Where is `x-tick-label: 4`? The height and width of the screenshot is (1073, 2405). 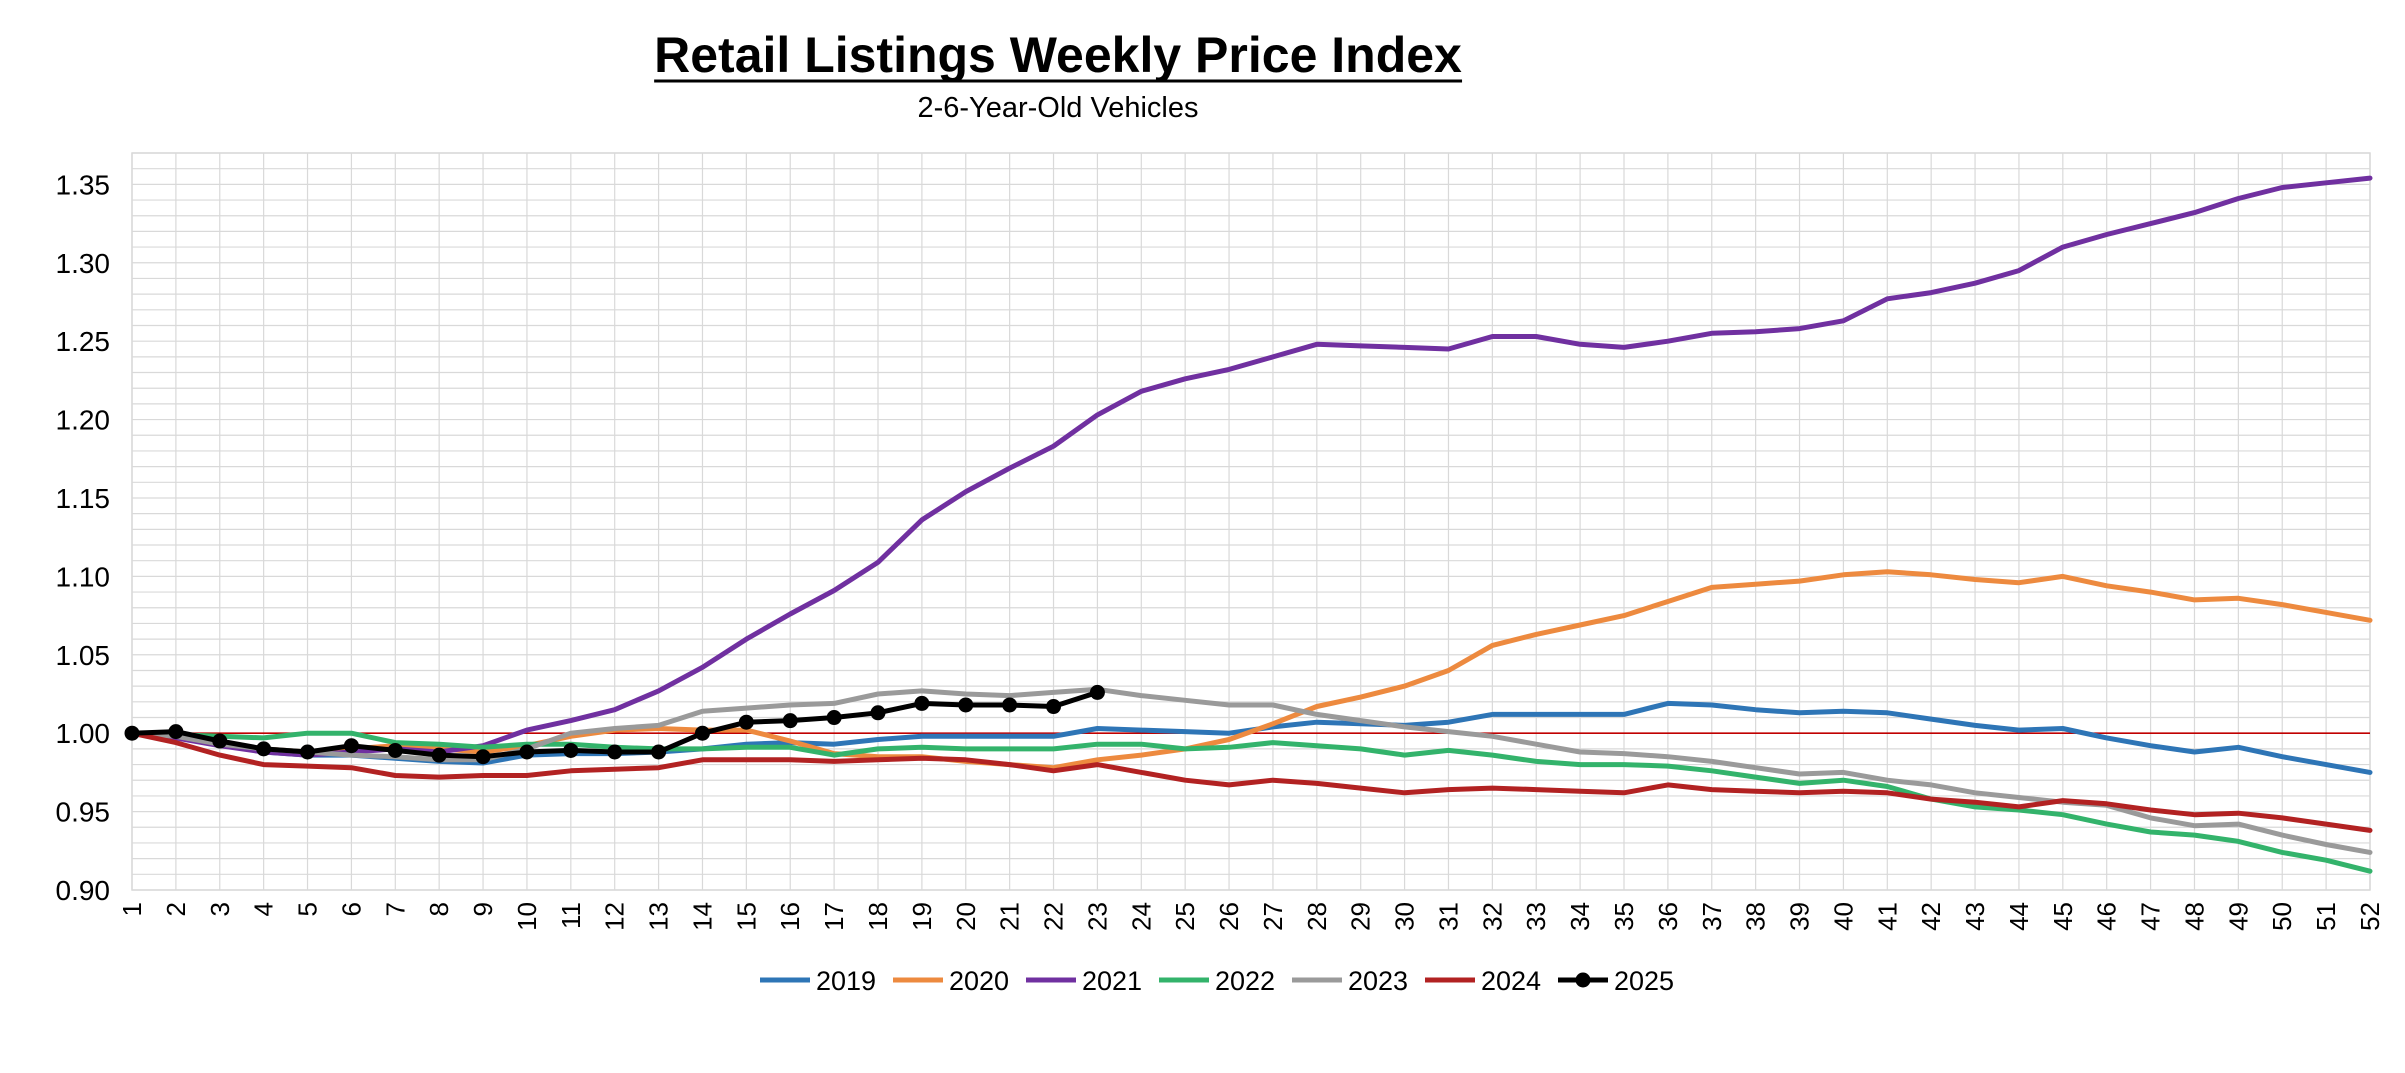
x-tick-label: 4 is located at coordinates (264, 909).